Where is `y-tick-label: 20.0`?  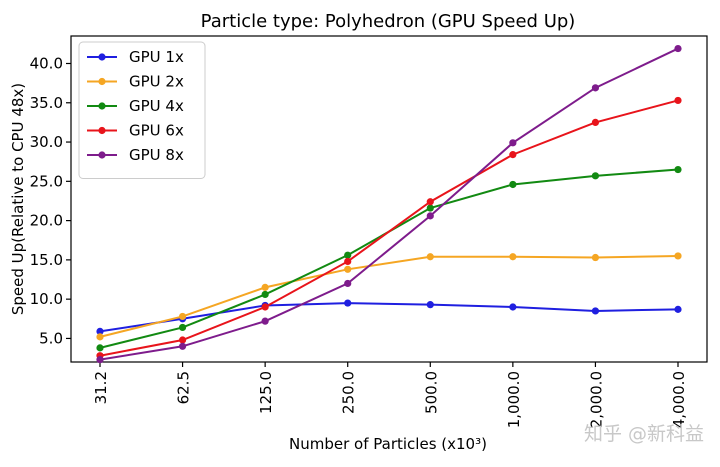 y-tick-label: 20.0 is located at coordinates (46, 221).